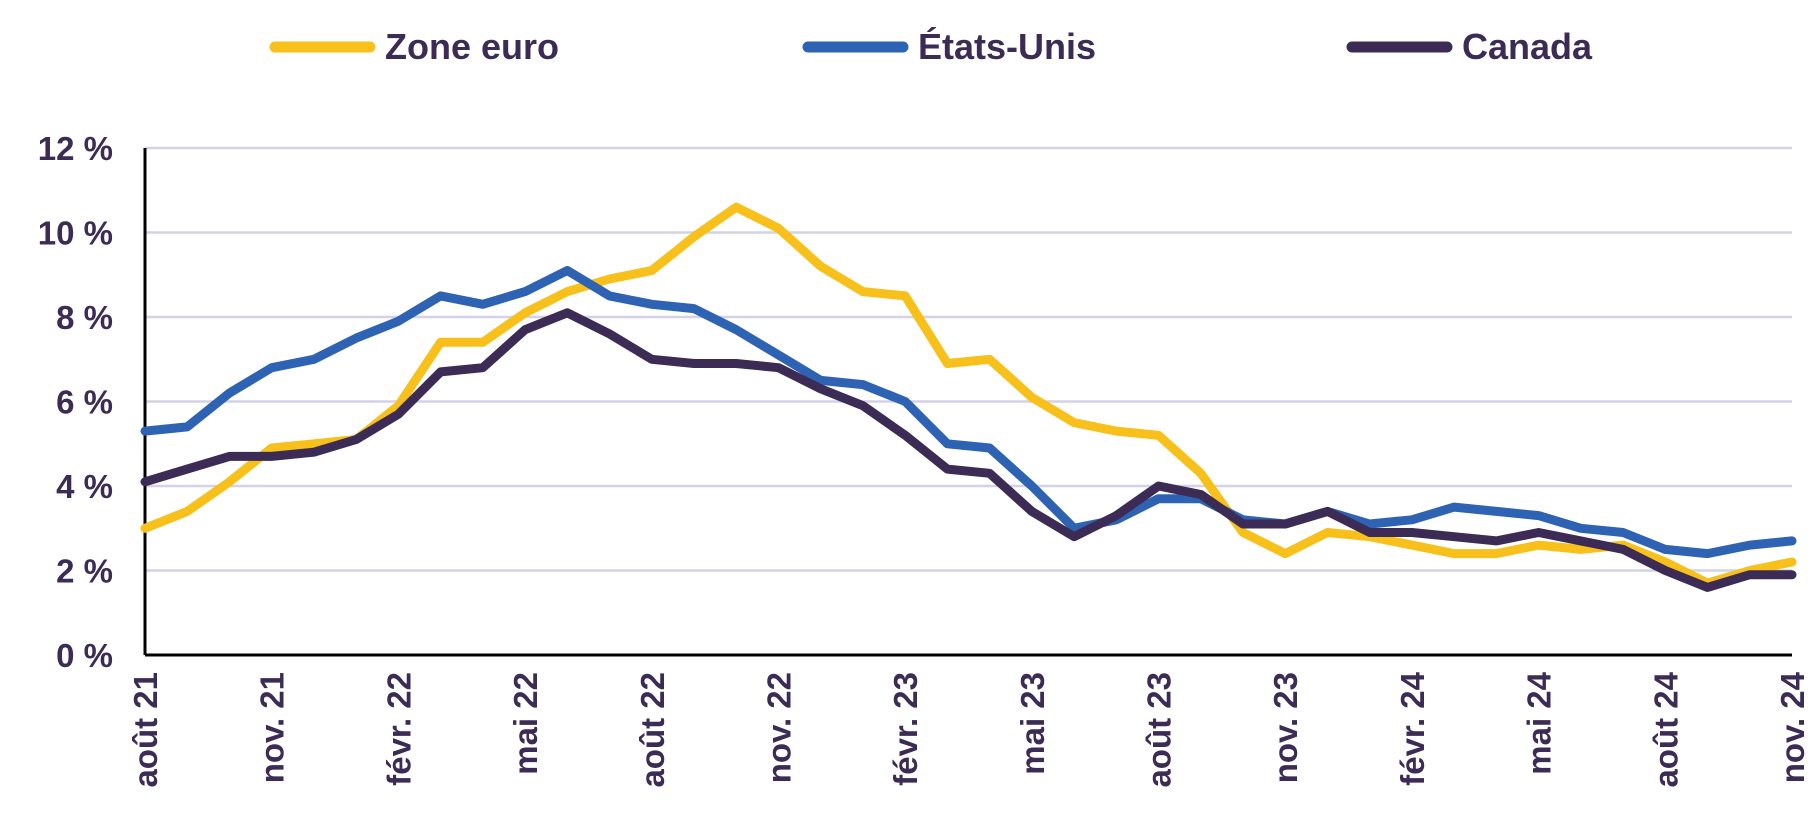 The image size is (1815, 825). I want to click on x-tick-label: nov. 23, so click(1285, 727).